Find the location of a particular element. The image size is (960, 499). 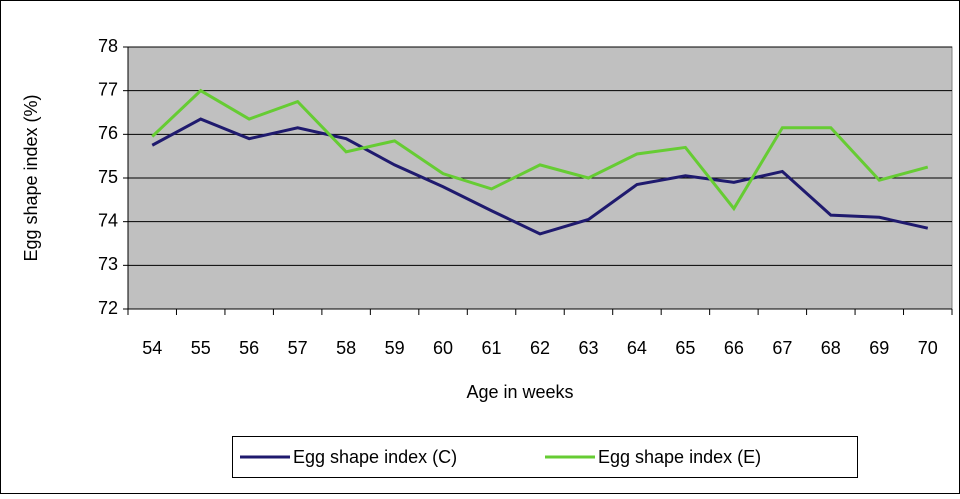

x-tick-label: 58 is located at coordinates (346, 348).